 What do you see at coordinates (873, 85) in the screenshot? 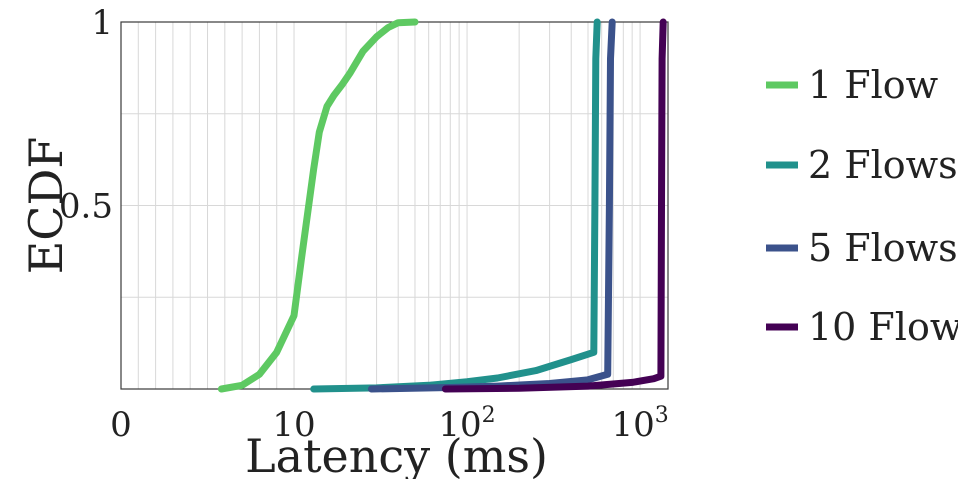
I see `legend-label: 1 Flow` at bounding box center [873, 85].